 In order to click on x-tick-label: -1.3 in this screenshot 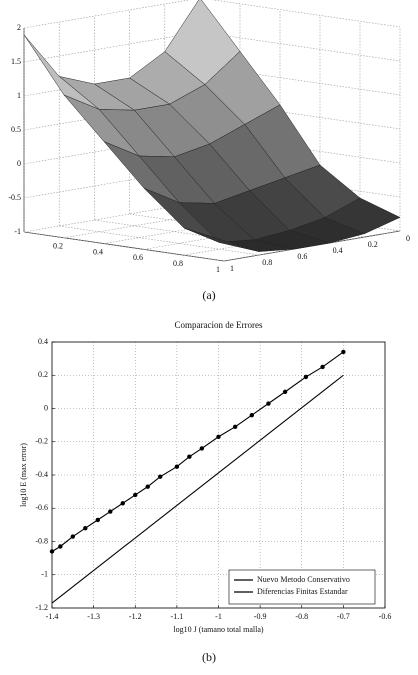, I will do `click(93, 616)`.